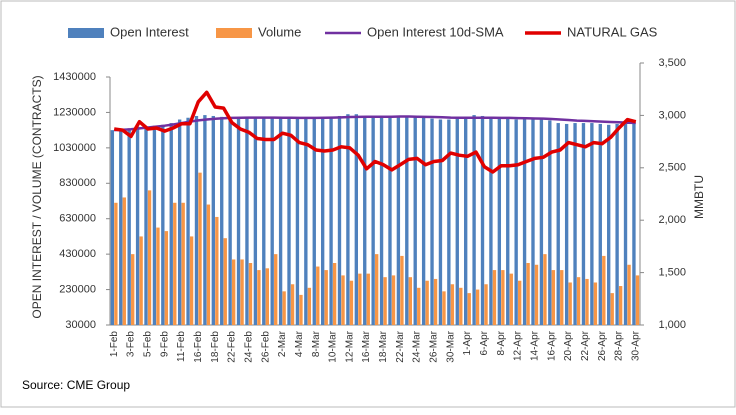  Describe the element at coordinates (77, 289) in the screenshot. I see `y-tick-label: 230000` at that location.